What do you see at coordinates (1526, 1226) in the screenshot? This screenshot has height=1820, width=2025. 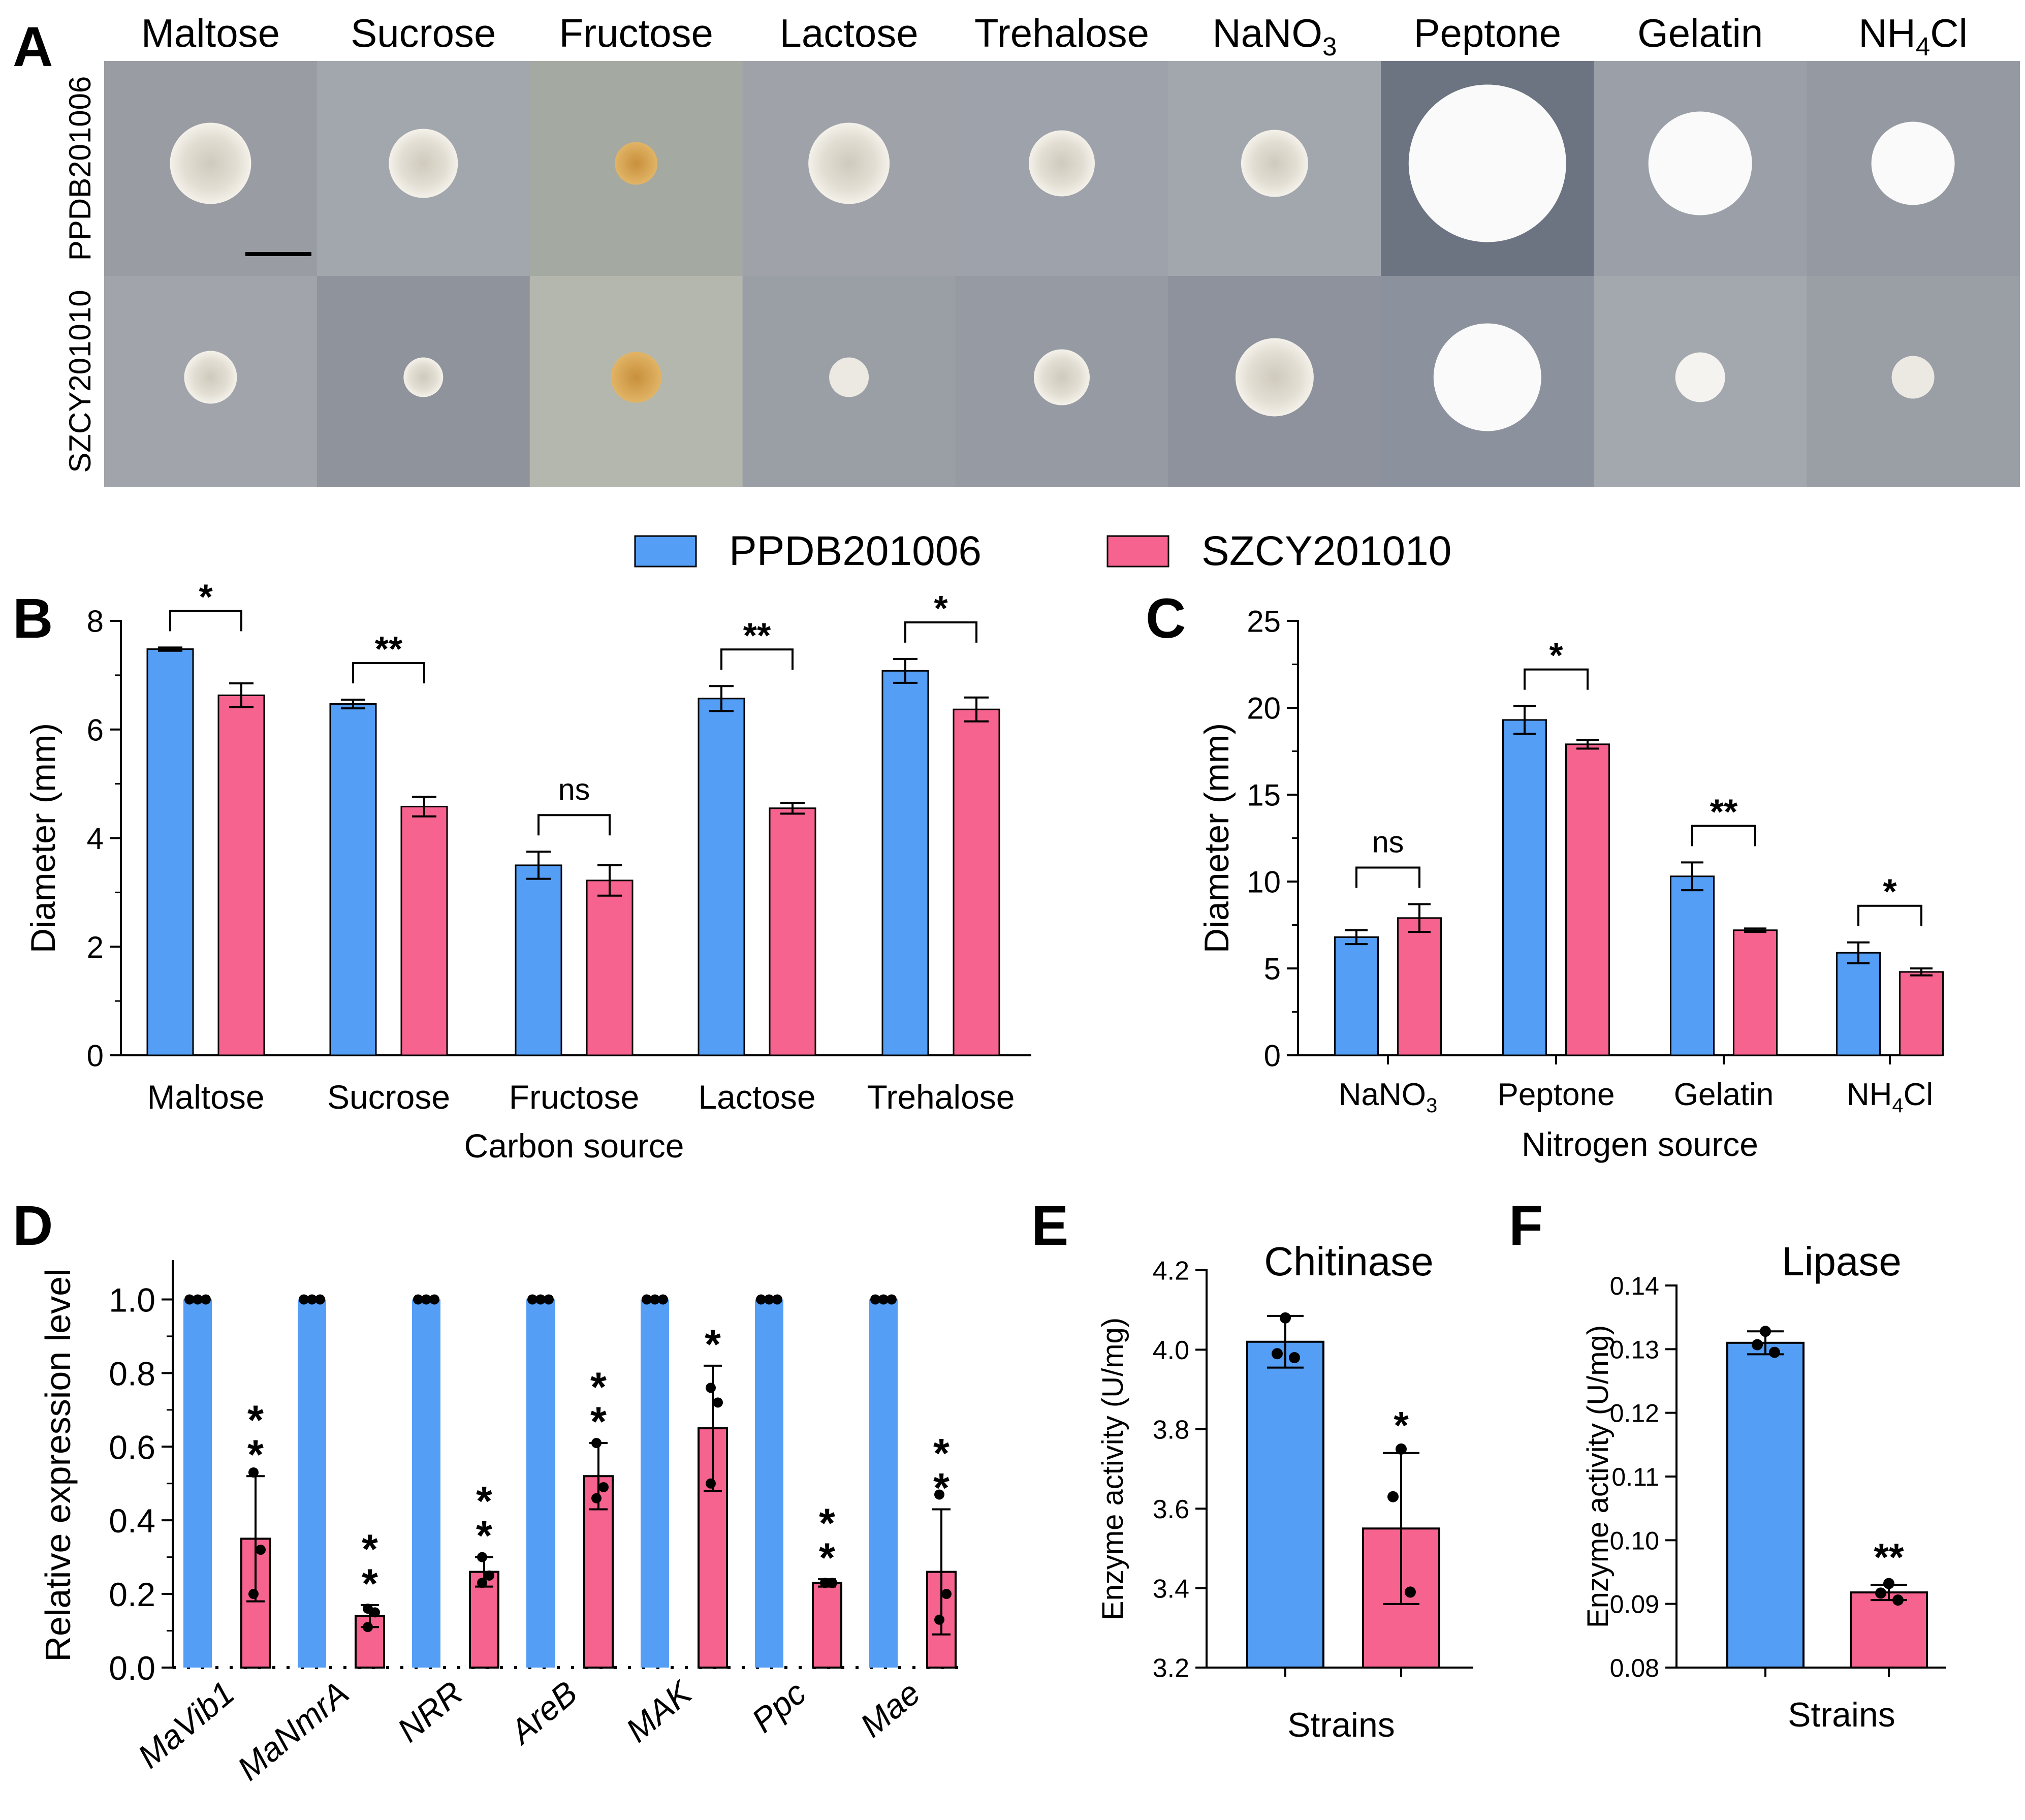 I see `panel-label-f: F` at bounding box center [1526, 1226].